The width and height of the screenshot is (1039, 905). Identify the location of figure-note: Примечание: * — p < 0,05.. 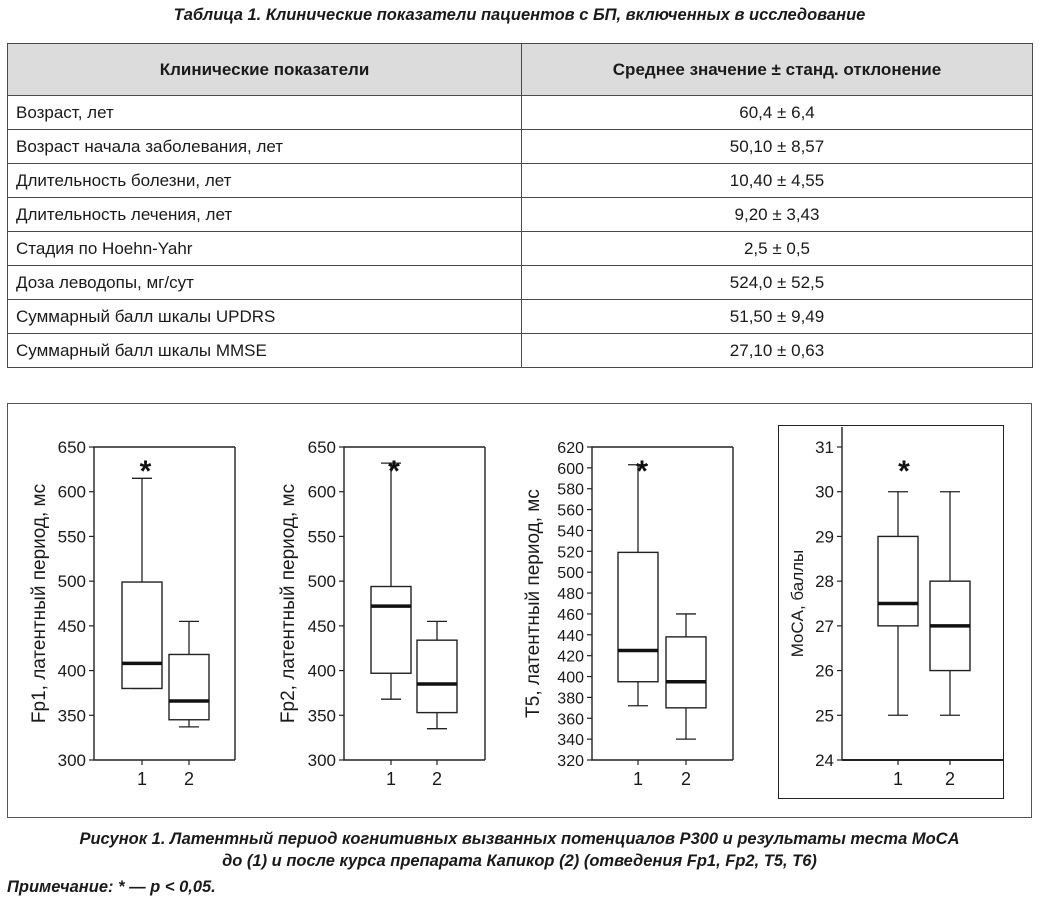
(111, 887).